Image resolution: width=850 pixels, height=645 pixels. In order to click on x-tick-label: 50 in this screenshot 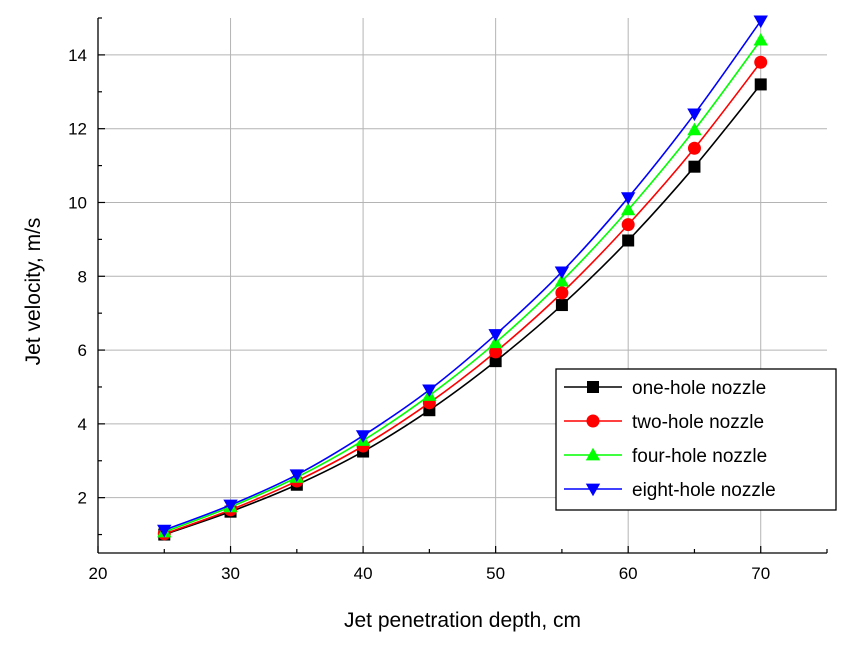, I will do `click(495, 573)`.